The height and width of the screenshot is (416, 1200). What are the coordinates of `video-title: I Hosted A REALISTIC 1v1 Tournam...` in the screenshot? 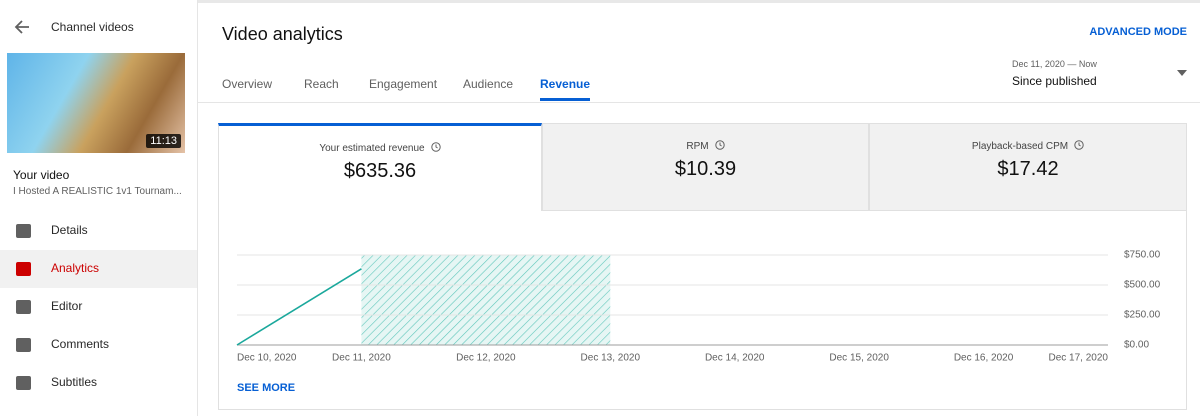 It's located at (97, 191).